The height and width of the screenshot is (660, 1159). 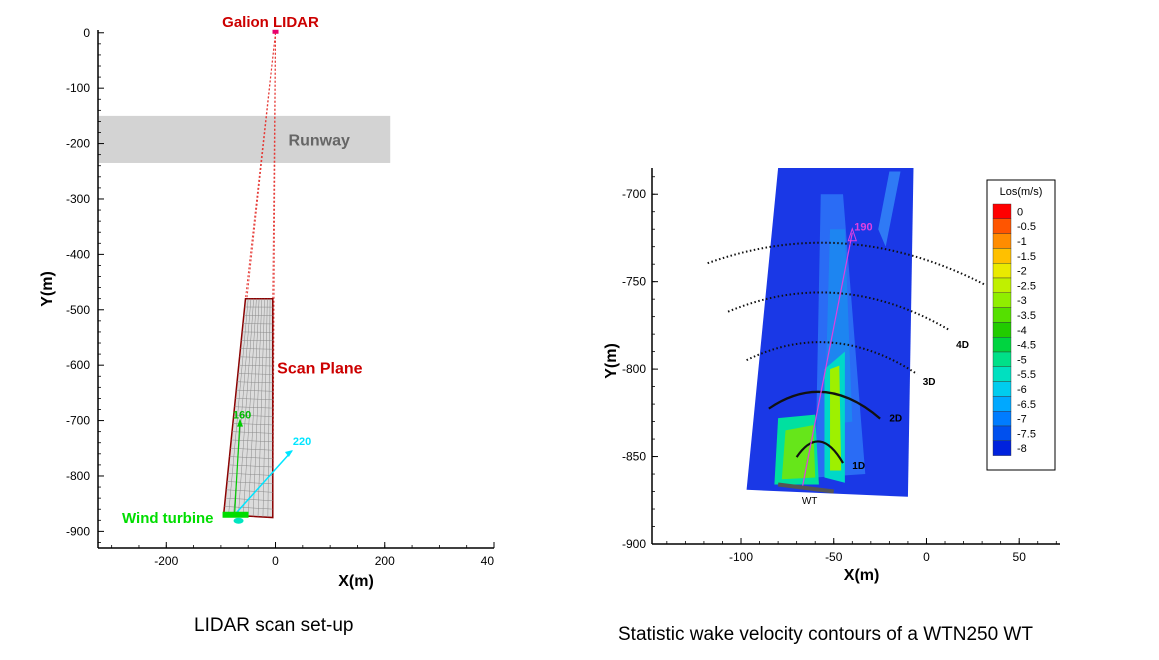 What do you see at coordinates (1026, 227) in the screenshot?
I see `legend-label: -0.5` at bounding box center [1026, 227].